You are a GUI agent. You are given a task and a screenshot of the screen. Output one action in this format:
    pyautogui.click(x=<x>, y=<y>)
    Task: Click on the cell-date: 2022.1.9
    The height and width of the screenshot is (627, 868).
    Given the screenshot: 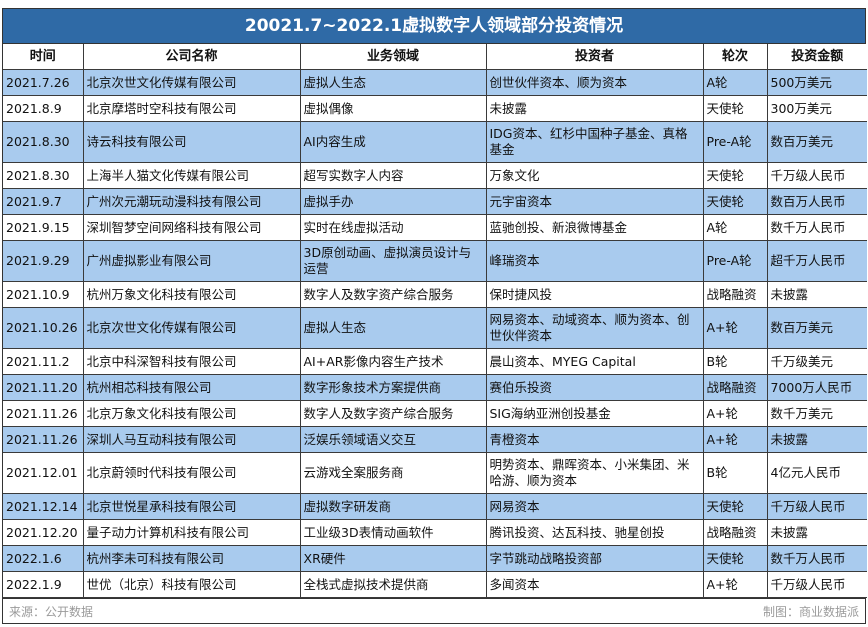 What is the action you would take?
    pyautogui.click(x=43, y=584)
    